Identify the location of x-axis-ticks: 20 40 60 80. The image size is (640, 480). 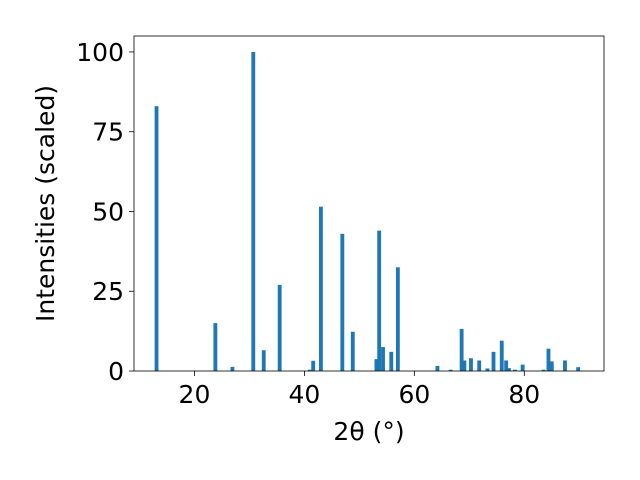
(359, 390).